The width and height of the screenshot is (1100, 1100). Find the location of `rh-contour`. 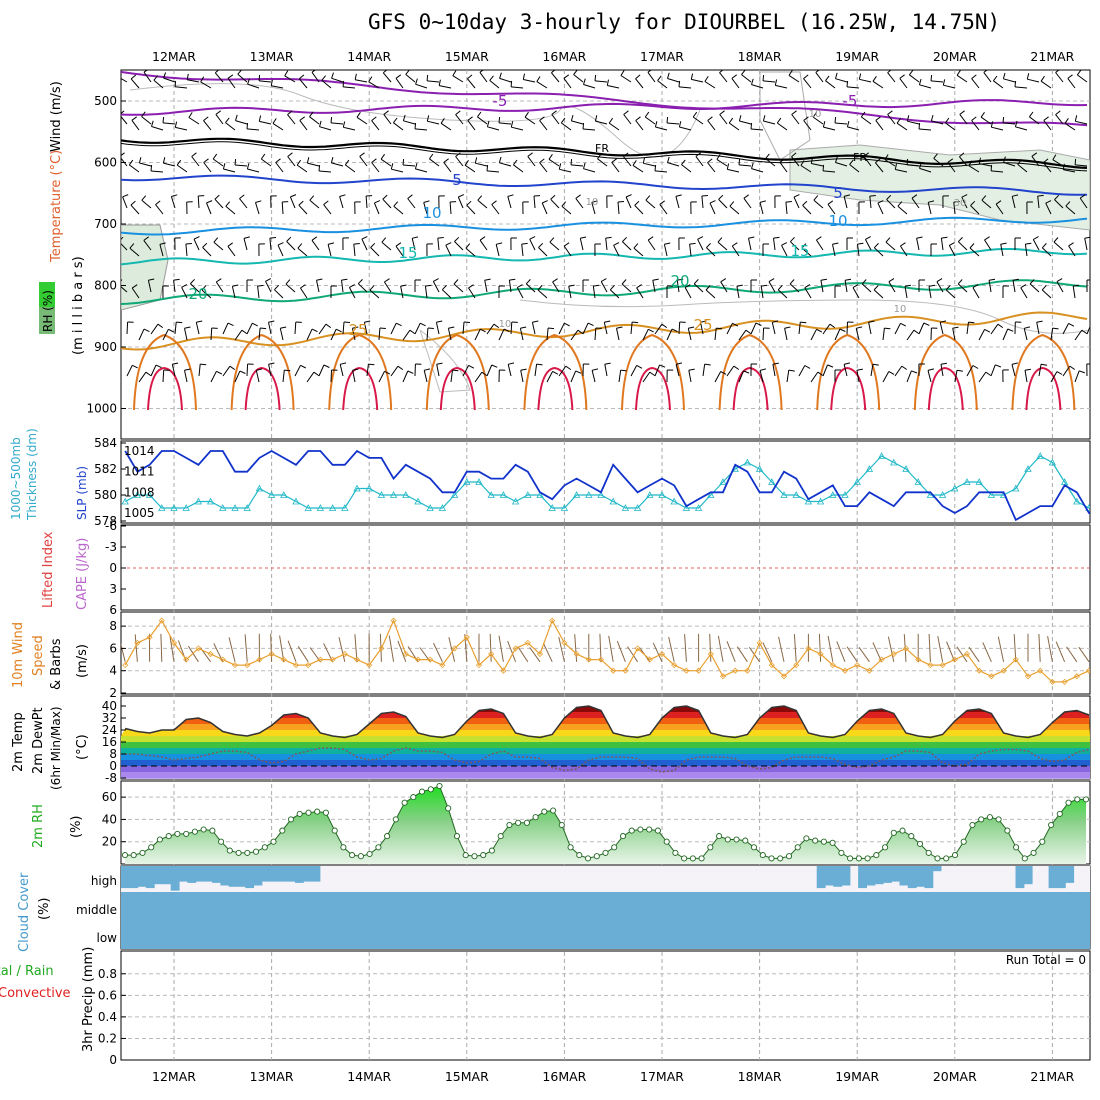

rh-contour is located at coordinates (415, 120).